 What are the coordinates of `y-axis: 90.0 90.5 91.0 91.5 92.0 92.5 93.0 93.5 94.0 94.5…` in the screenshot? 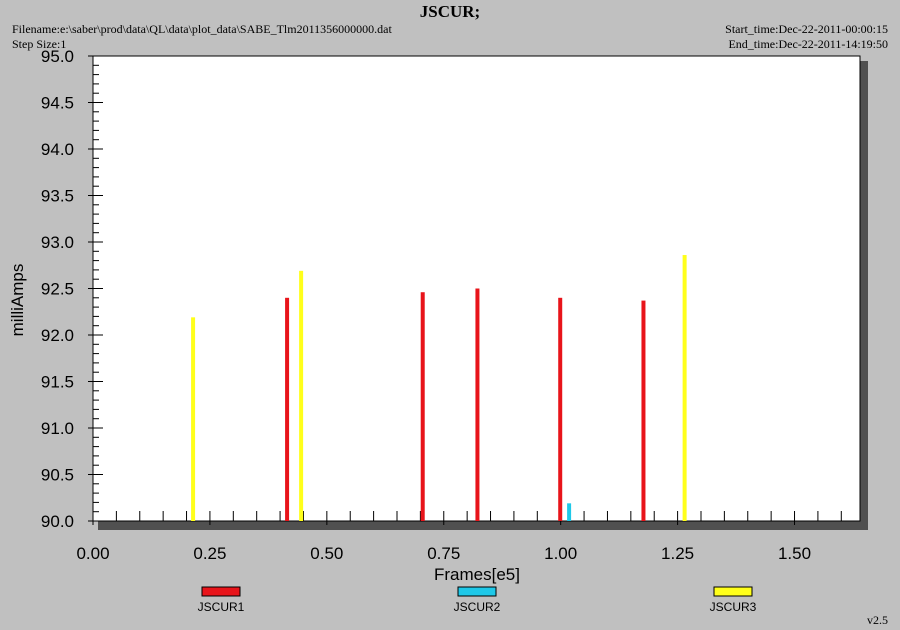 It's located at (72, 289).